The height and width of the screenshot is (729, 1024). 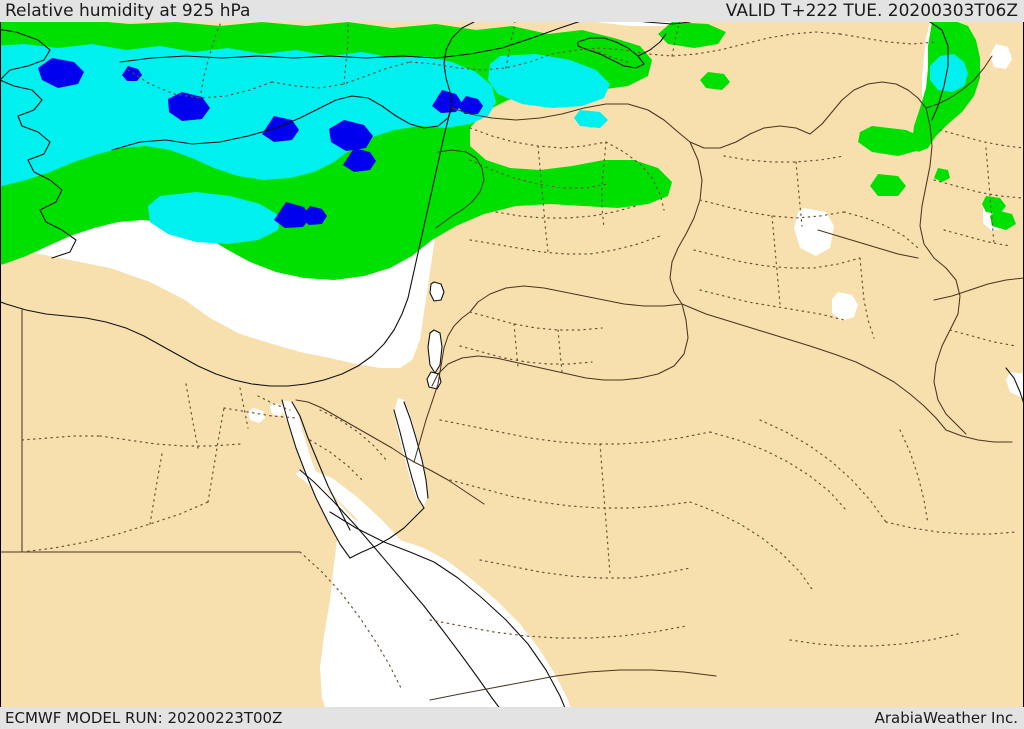 What do you see at coordinates (526, 355) in the screenshot?
I see `dotted-jordan-b` at bounding box center [526, 355].